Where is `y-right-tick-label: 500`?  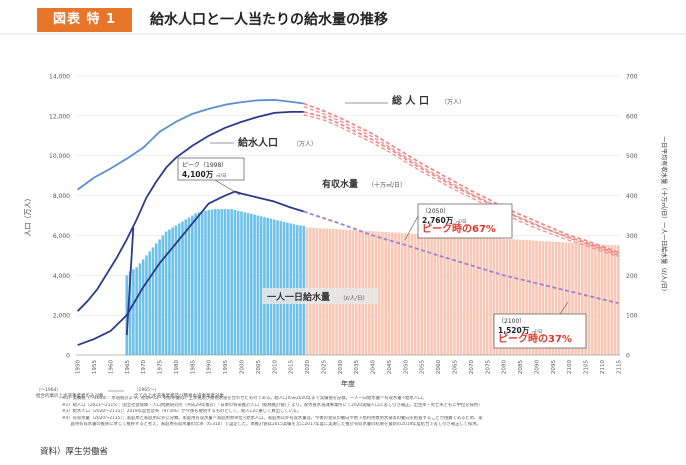
y-right-tick-label: 500 is located at coordinates (632, 156).